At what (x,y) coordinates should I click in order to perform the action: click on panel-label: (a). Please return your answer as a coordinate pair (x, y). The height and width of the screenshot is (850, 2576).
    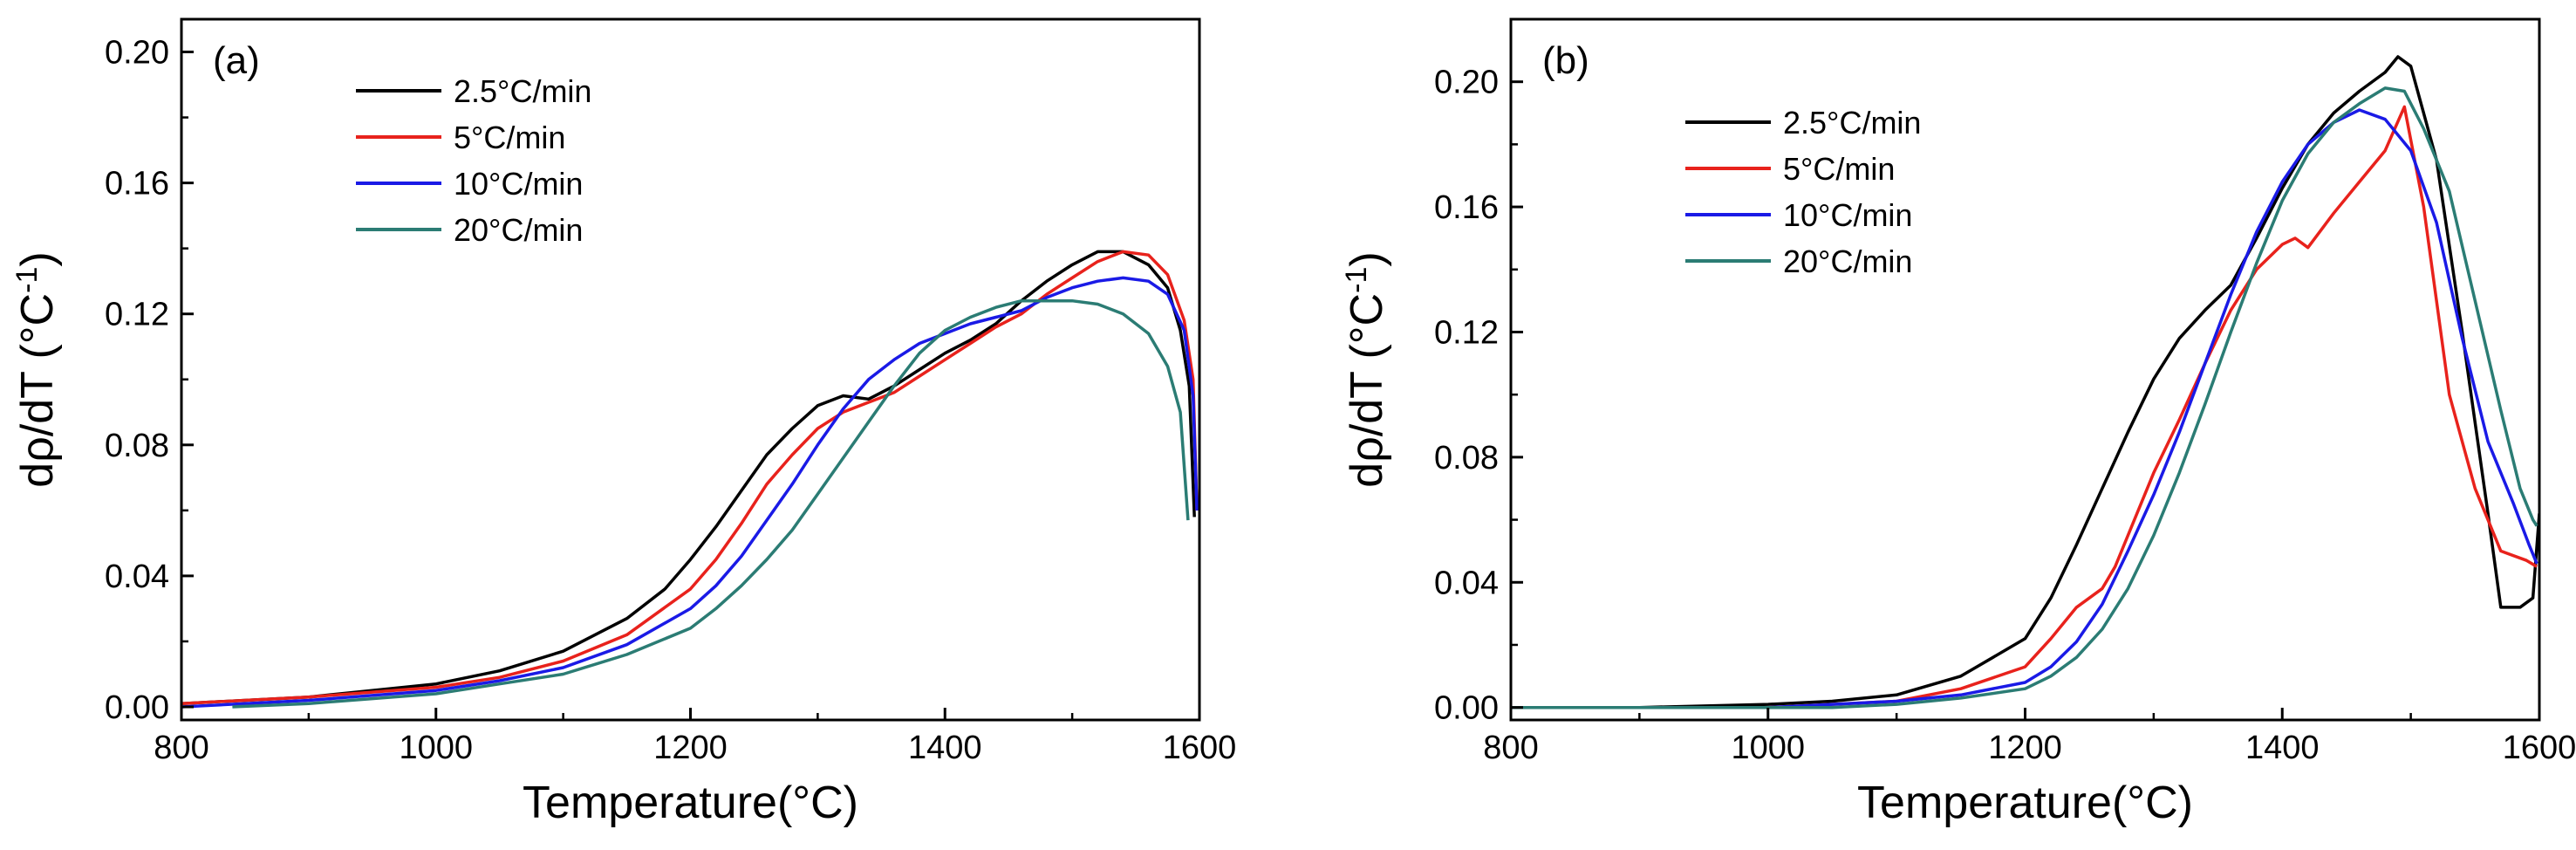
    Looking at the image, I should click on (236, 60).